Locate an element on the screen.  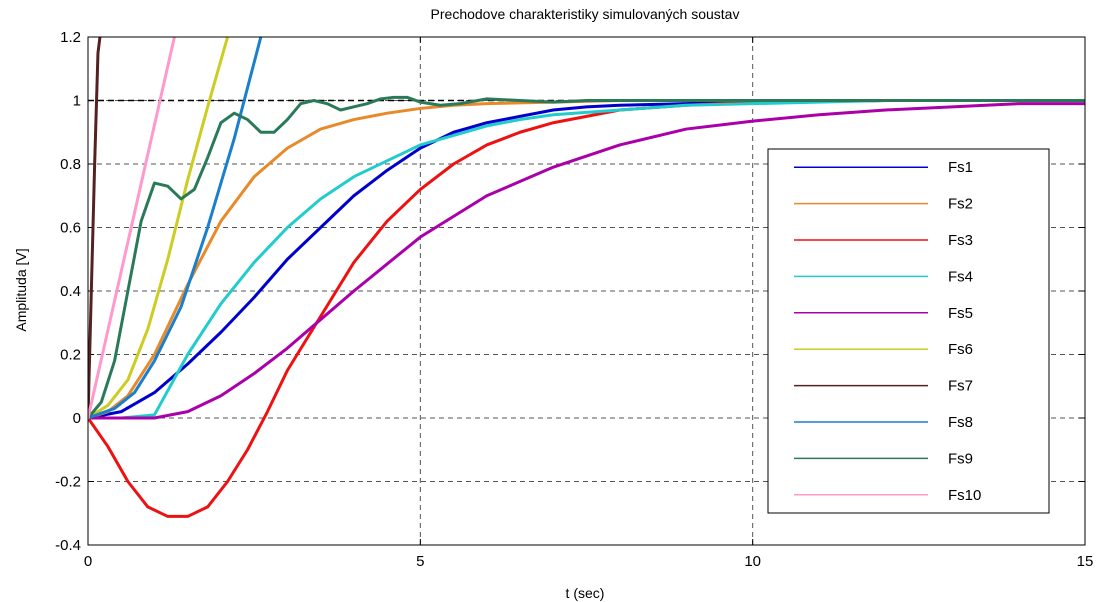
legend-label-fs5: Fs5 is located at coordinates (960, 313).